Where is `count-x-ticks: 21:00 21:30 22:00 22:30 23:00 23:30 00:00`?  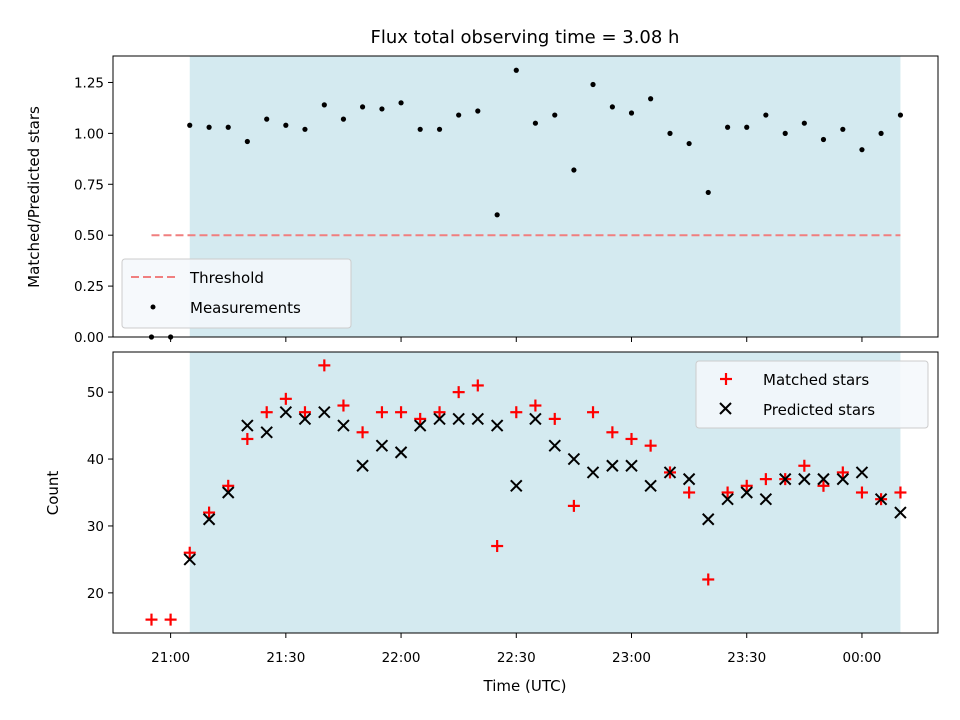 count-x-ticks: 21:00 21:30 22:00 22:30 23:00 23:30 00:00 is located at coordinates (516, 649).